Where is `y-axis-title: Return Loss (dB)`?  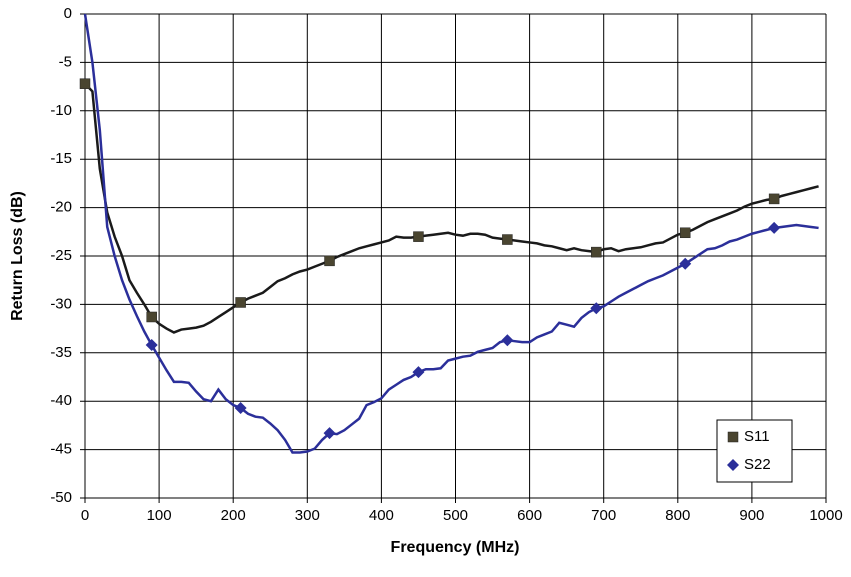
y-axis-title: Return Loss (dB) is located at coordinates (17, 256).